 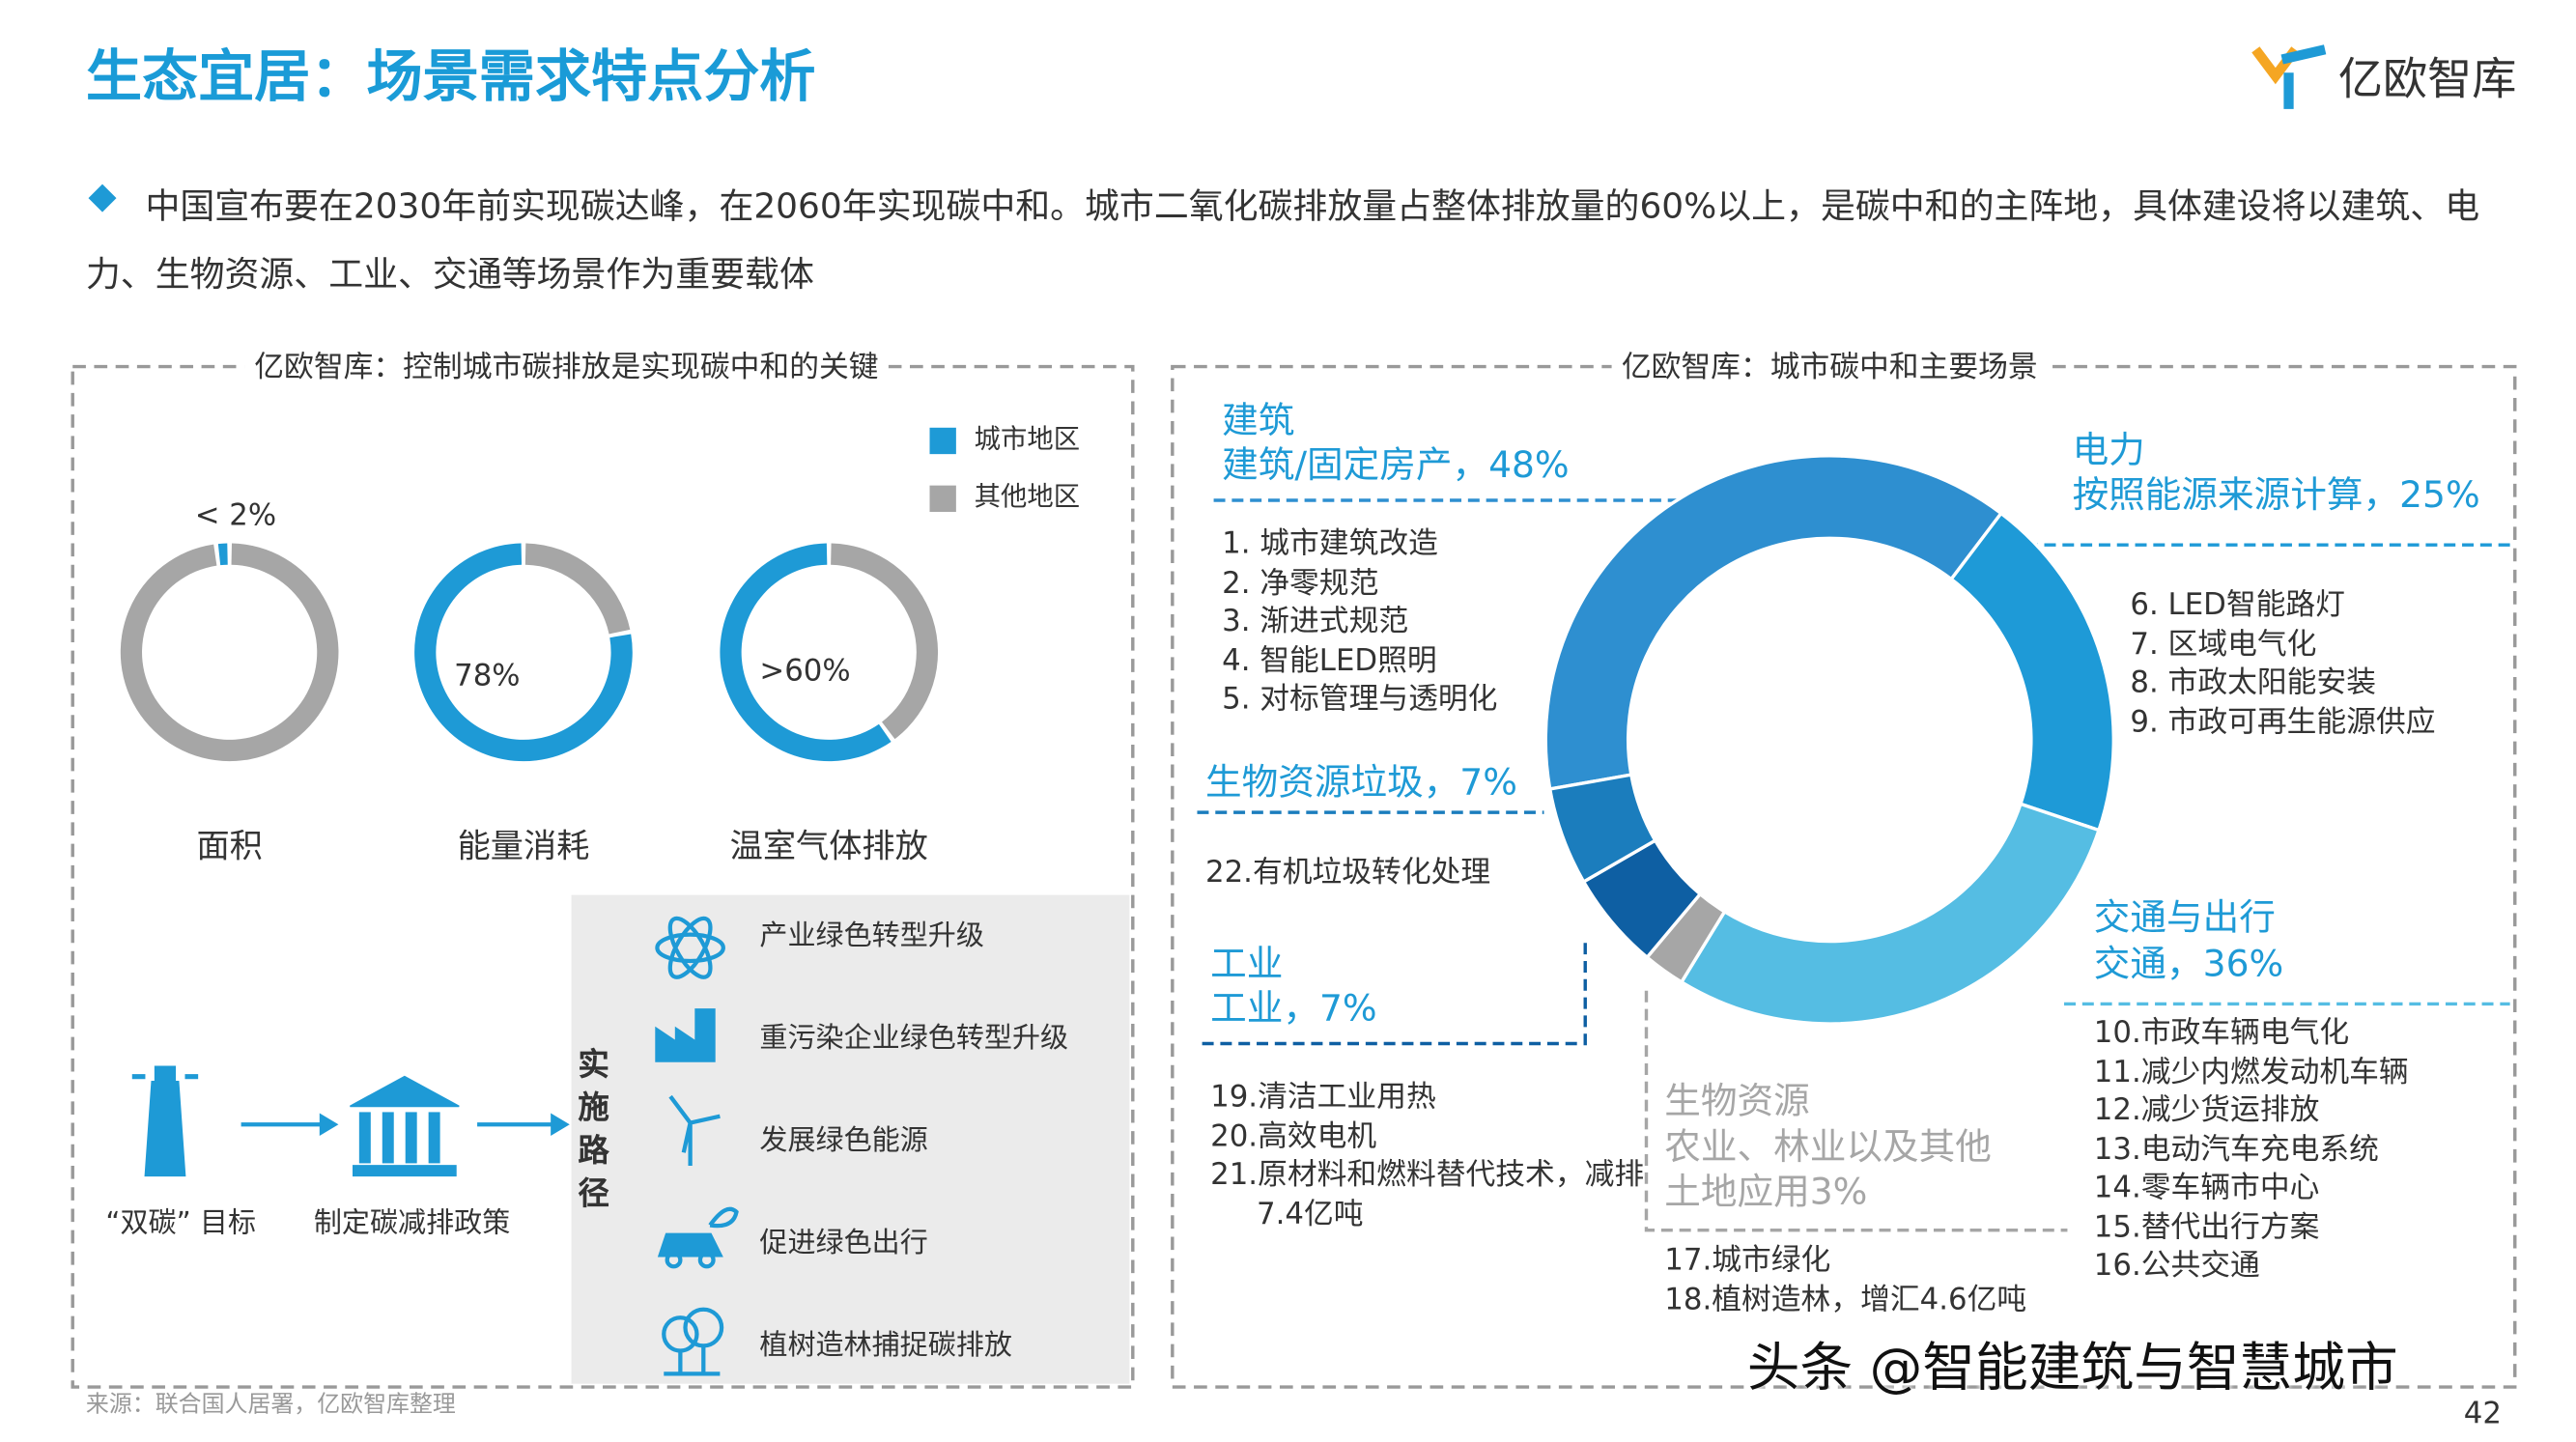 I want to click on panel-title: 亿欧智库：城市碳中和主要场景, so click(x=1829, y=368).